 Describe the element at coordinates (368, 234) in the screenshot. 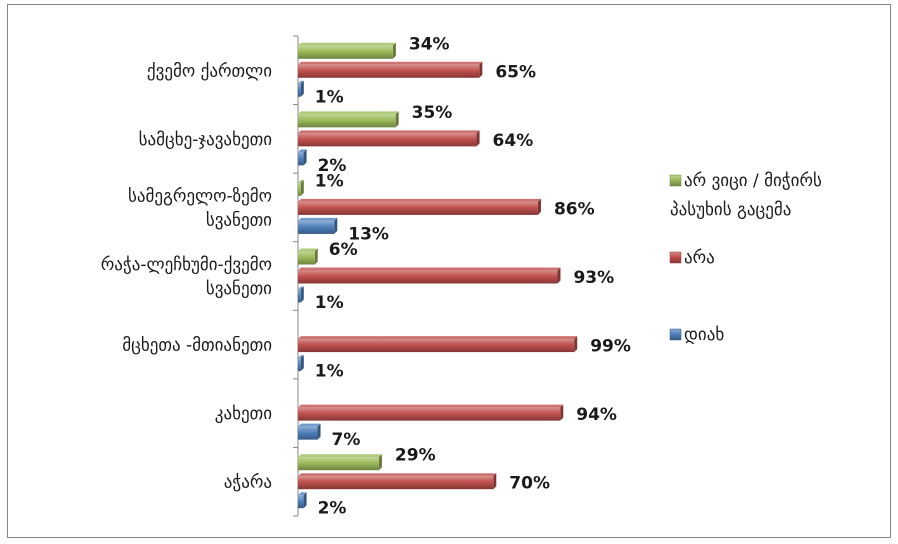

I see `data-label: 13%` at that location.